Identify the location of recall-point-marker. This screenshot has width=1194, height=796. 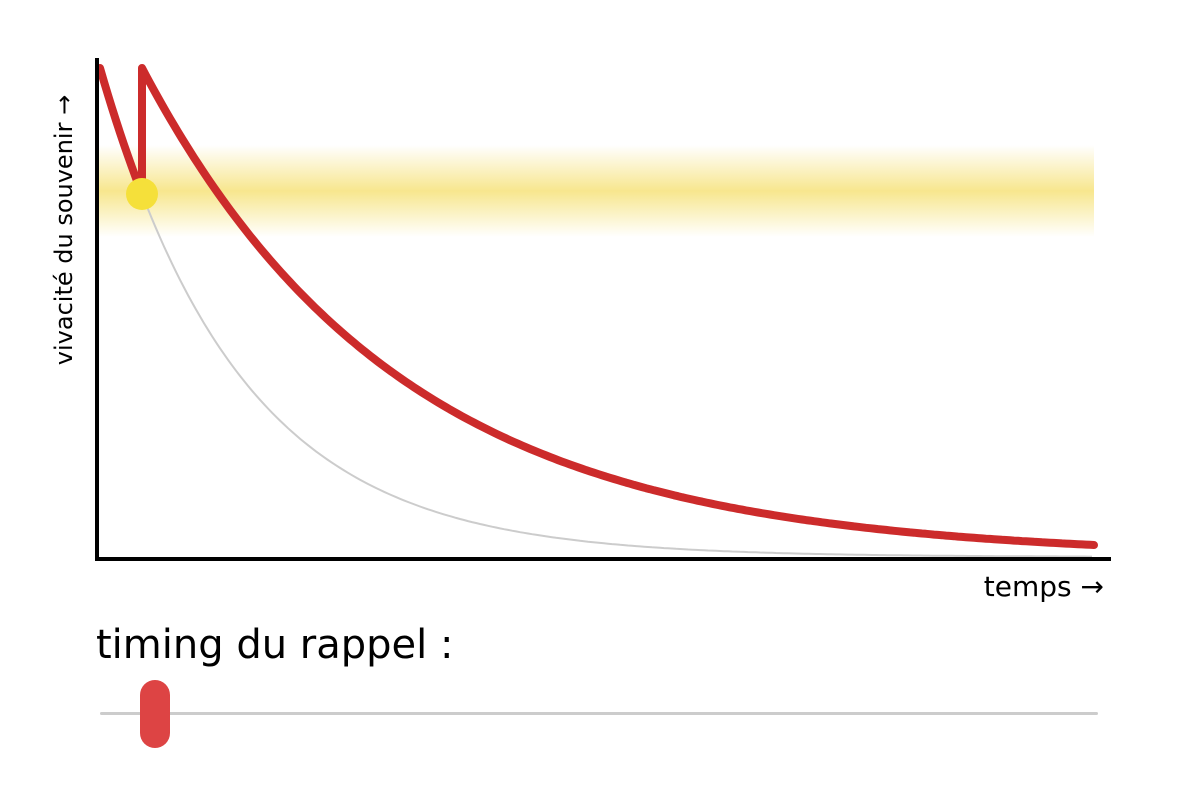
(142, 194).